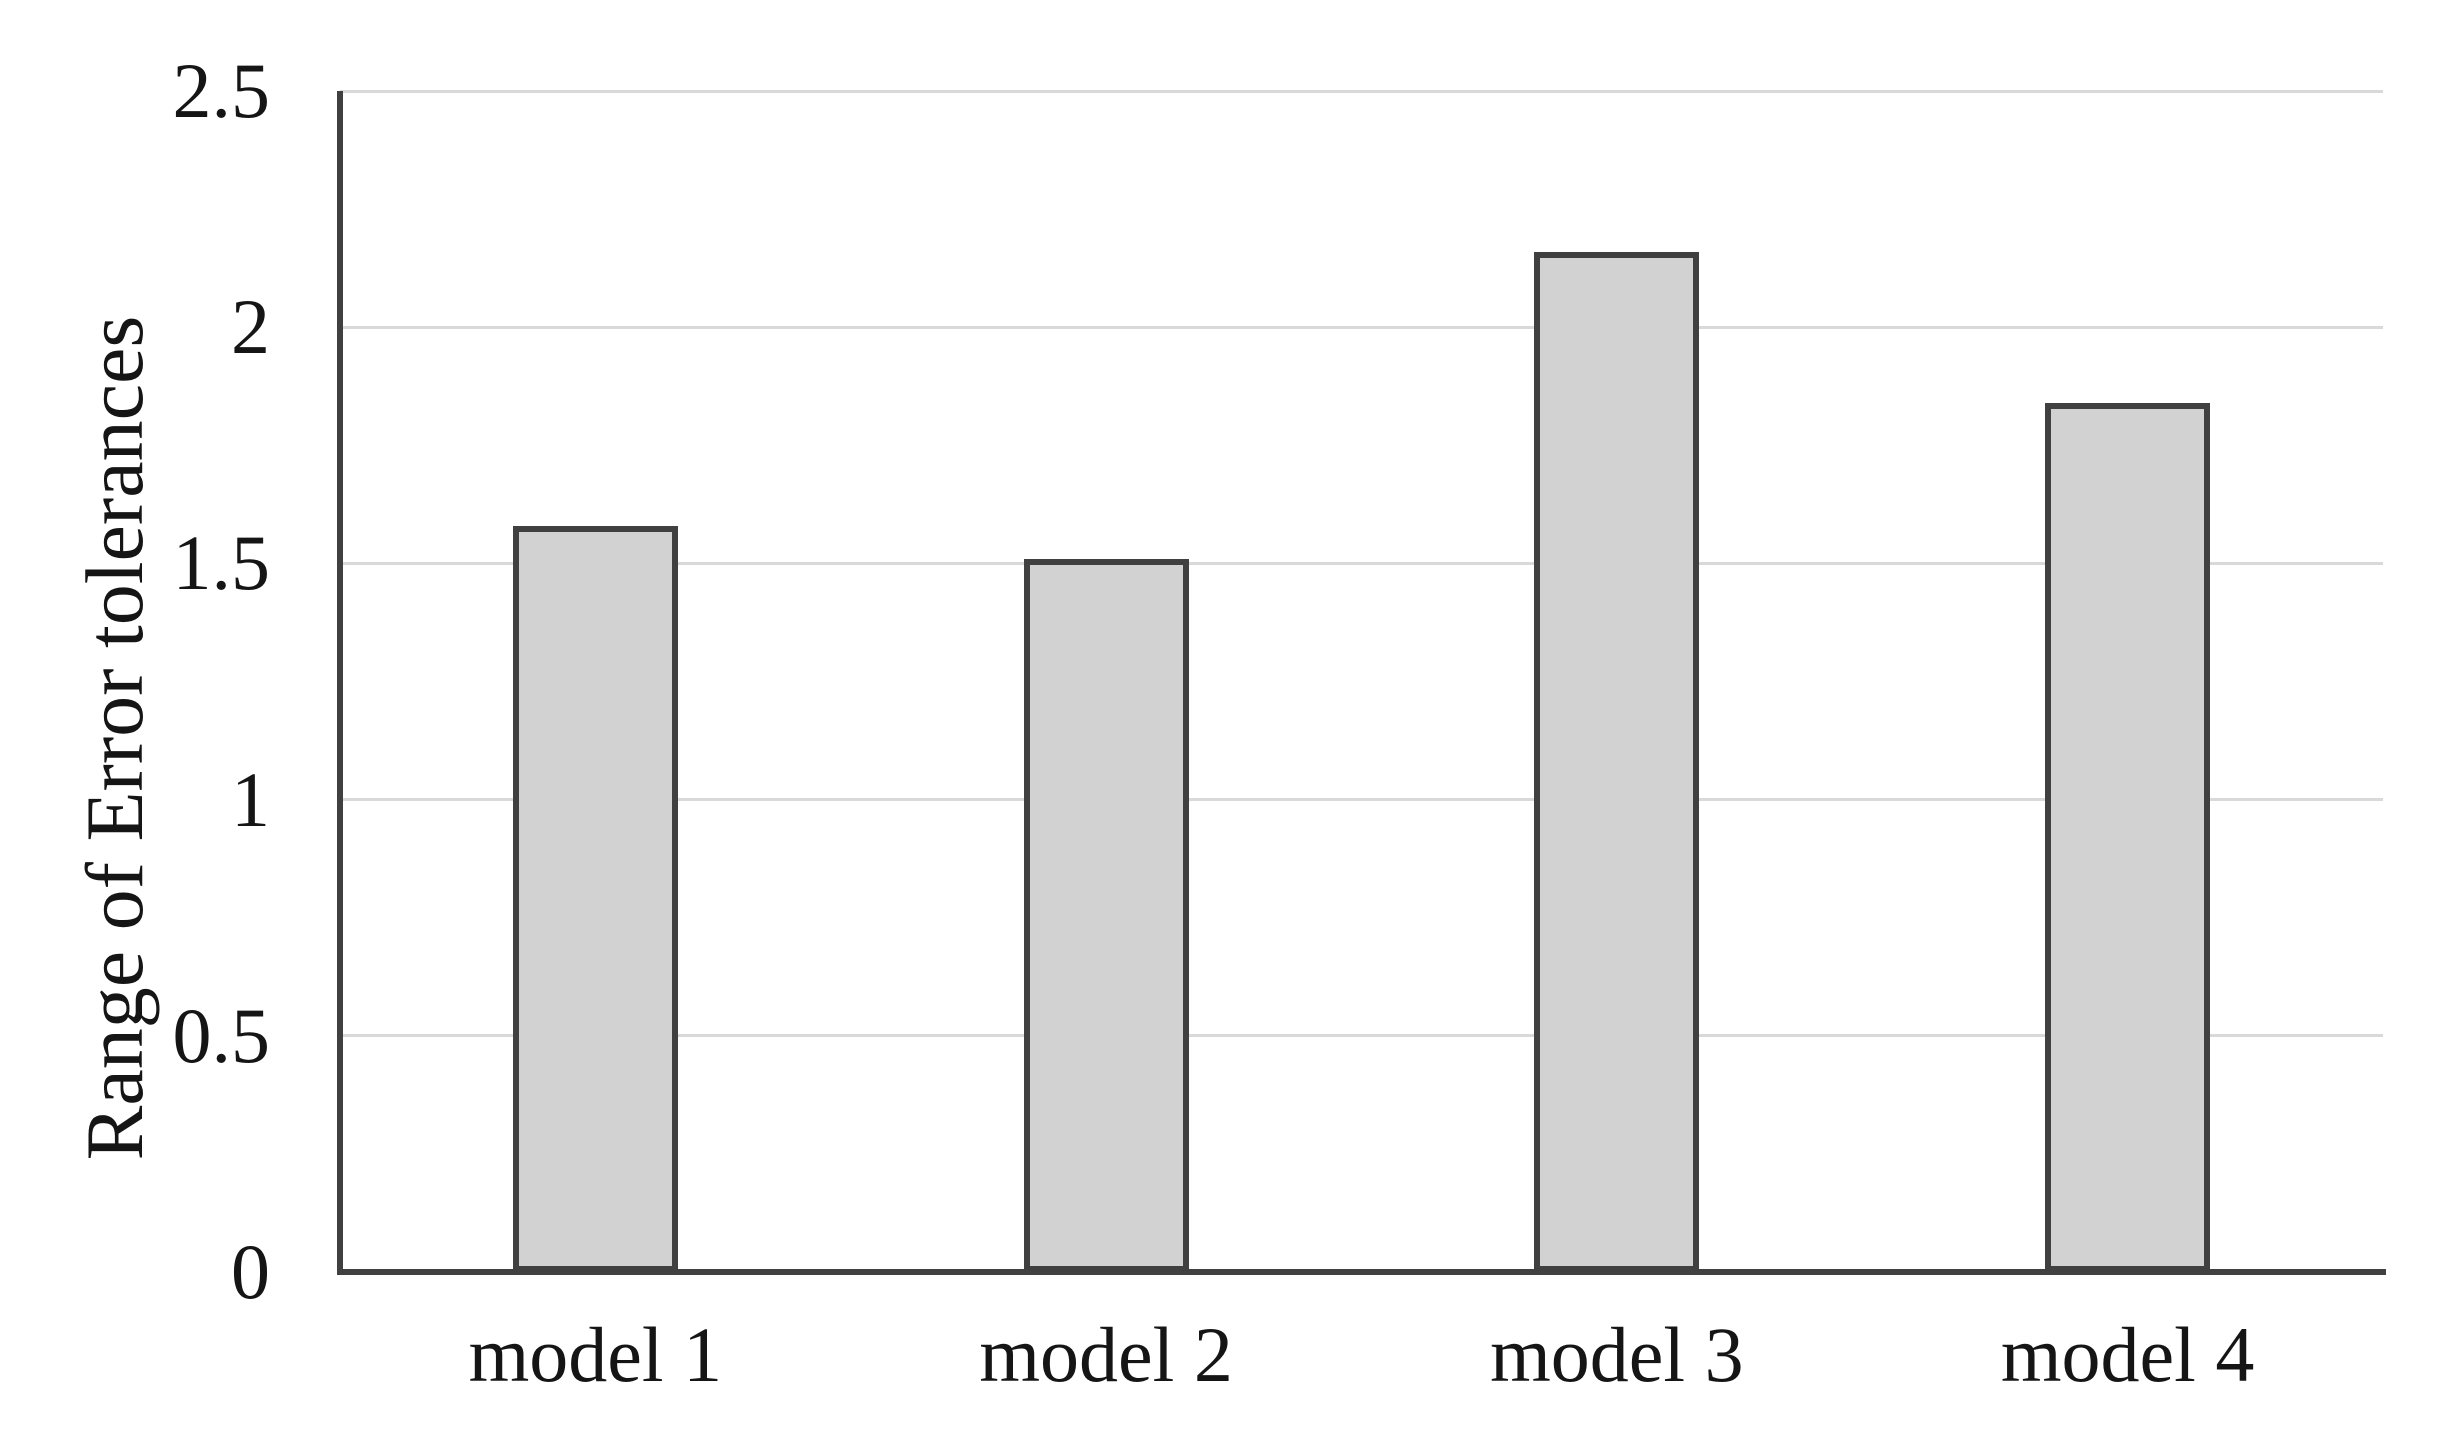  I want to click on y-tick-label: 2, so click(250, 327).